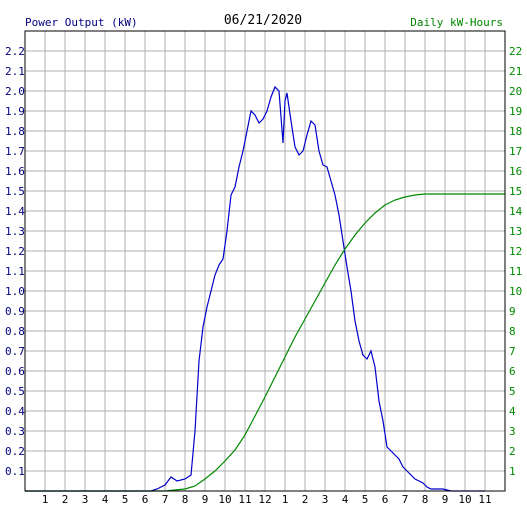  I want to click on right-tick-label: 19, so click(515, 111).